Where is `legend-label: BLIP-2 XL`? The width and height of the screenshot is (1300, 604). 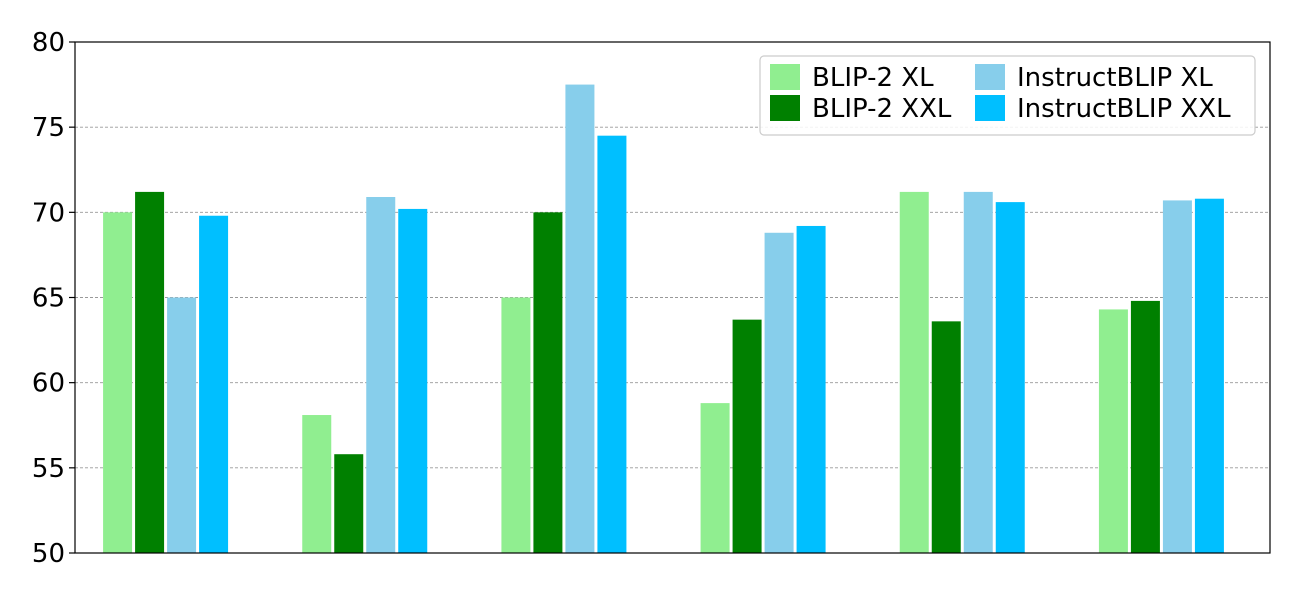
legend-label: BLIP-2 XL is located at coordinates (873, 78).